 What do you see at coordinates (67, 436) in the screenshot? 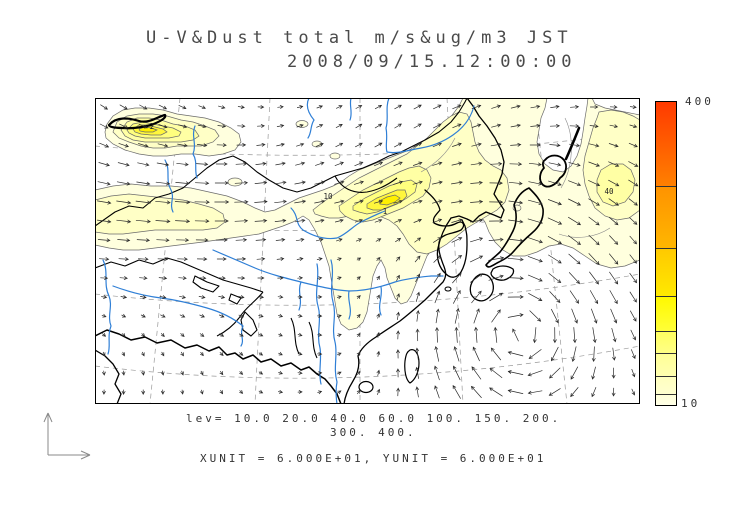
I see `axis-arrows` at bounding box center [67, 436].